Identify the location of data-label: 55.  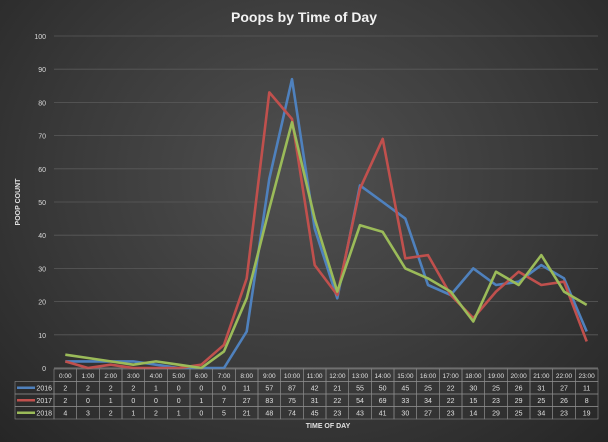
(360, 389).